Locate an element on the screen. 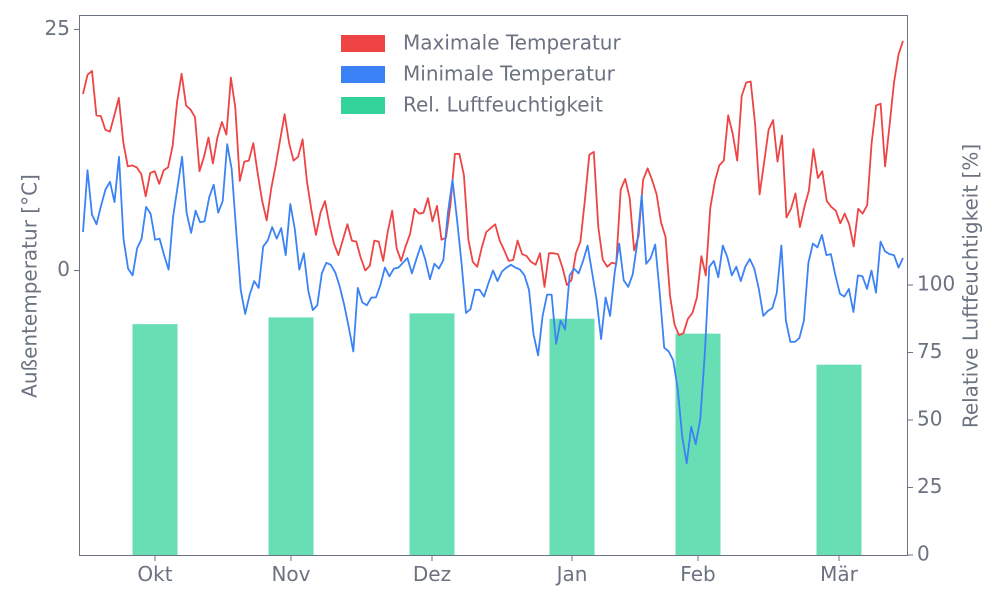 This screenshot has height=600, width=1000. humidity-bar-mär is located at coordinates (839, 459).